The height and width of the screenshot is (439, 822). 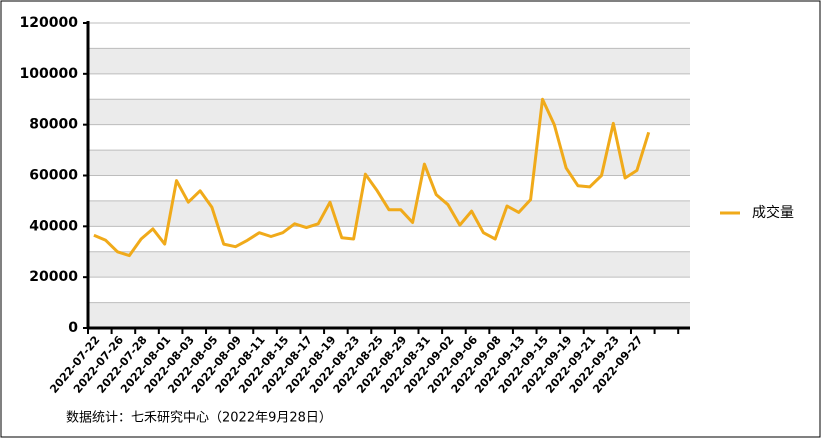 What do you see at coordinates (773, 212) in the screenshot?
I see `legend-label: 成交量` at bounding box center [773, 212].